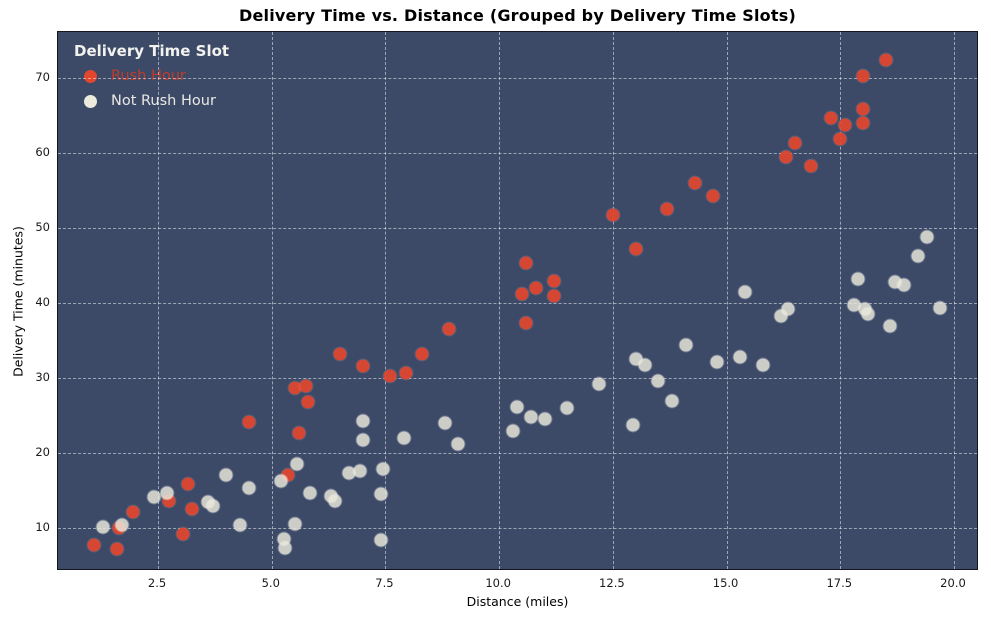  Describe the element at coordinates (42, 377) in the screenshot. I see `y-tick-label: 30` at that location.